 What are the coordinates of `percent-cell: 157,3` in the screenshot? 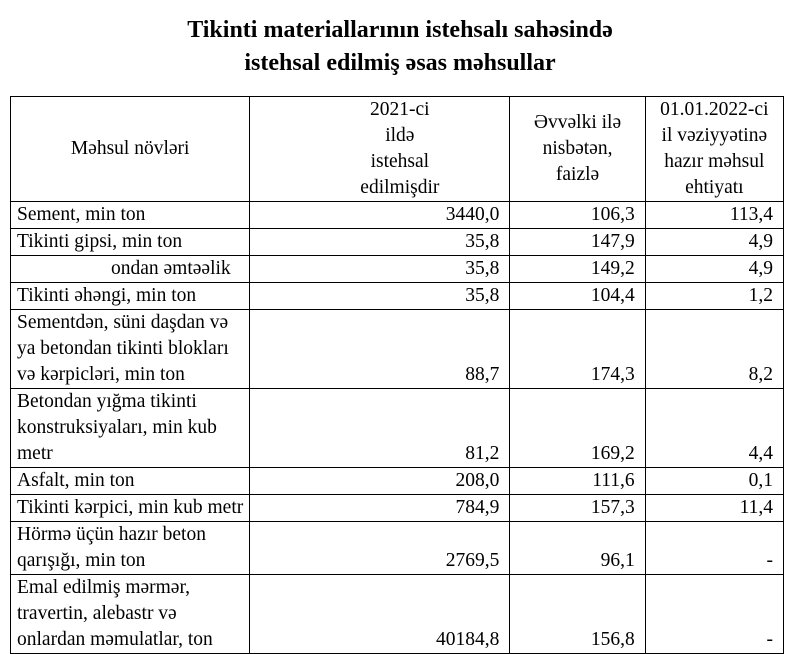 It's located at (577, 508).